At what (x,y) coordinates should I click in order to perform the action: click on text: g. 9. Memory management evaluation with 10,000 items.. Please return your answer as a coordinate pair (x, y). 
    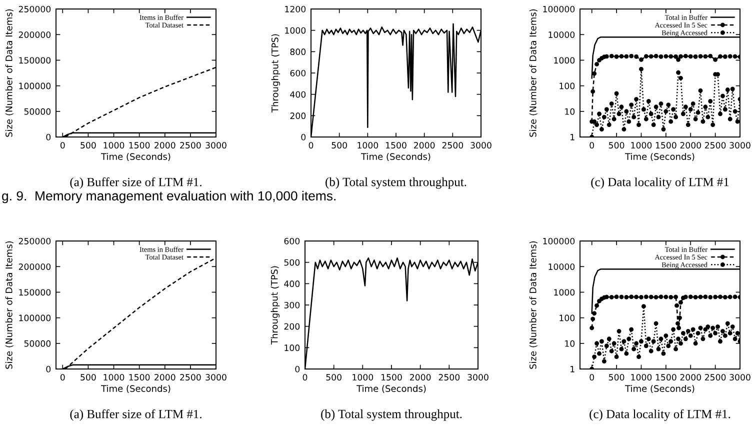
    Looking at the image, I should click on (169, 197).